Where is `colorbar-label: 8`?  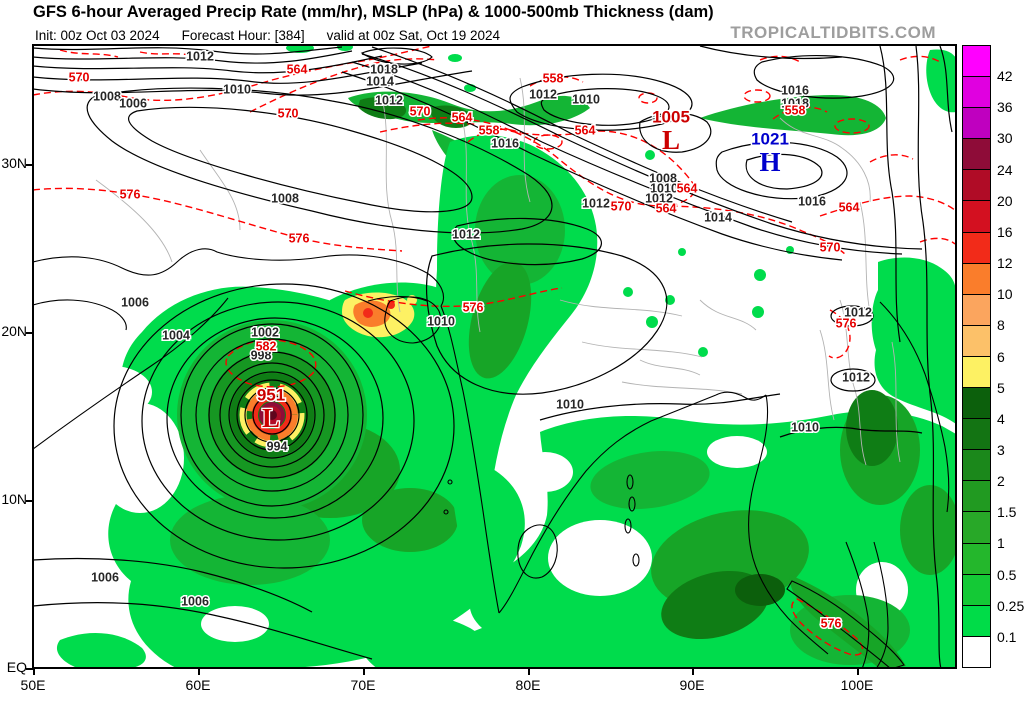 colorbar-label: 8 is located at coordinates (1001, 325).